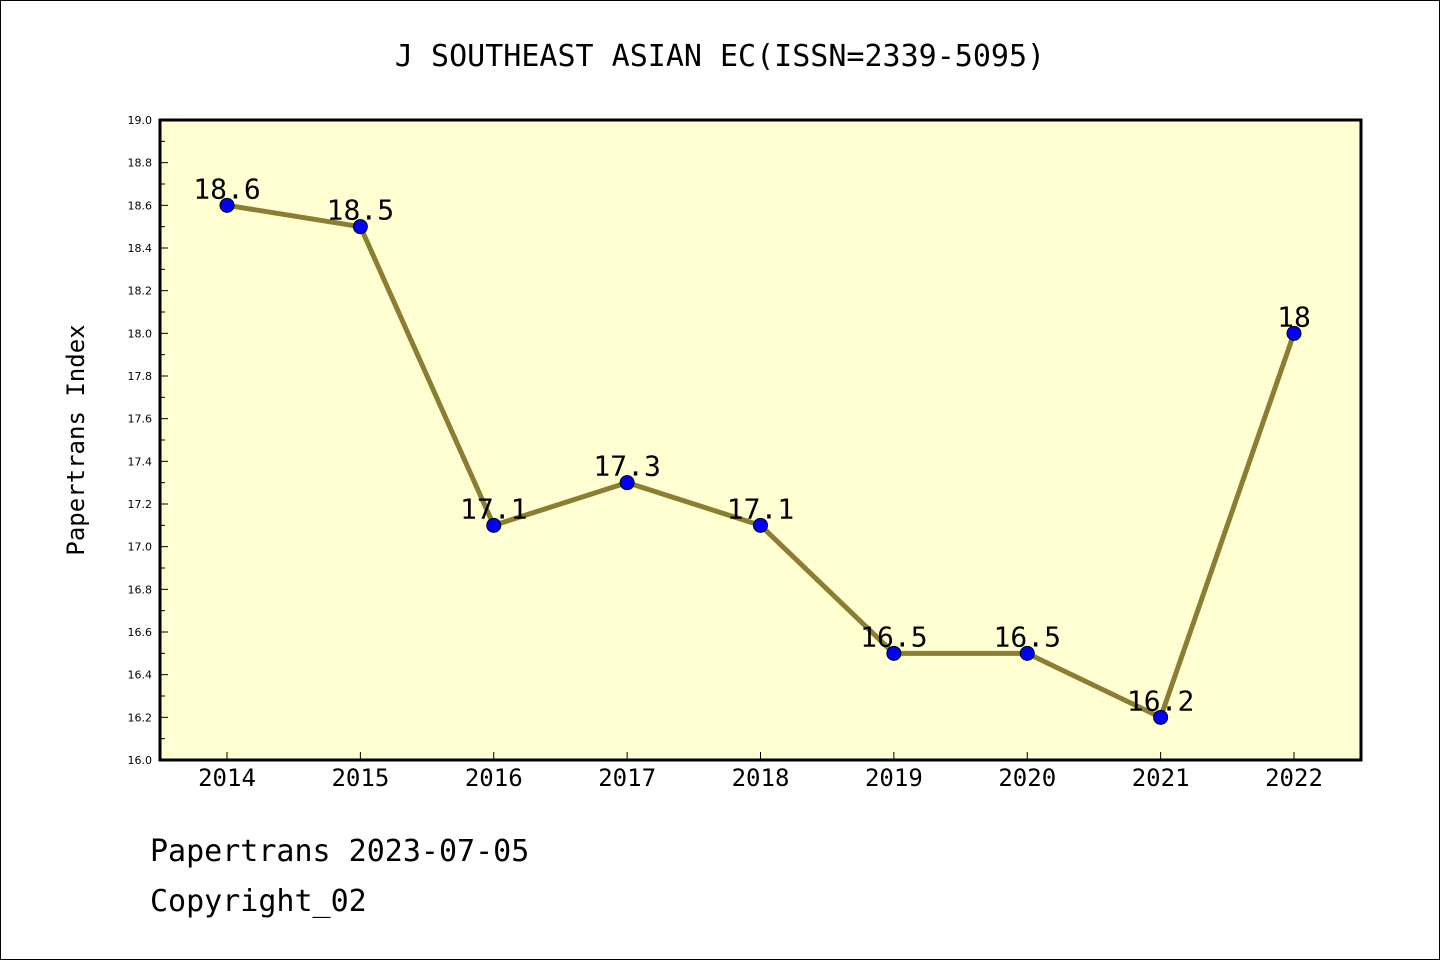 This screenshot has height=960, width=1440. I want to click on x-tick-label: 2017, so click(627, 778).